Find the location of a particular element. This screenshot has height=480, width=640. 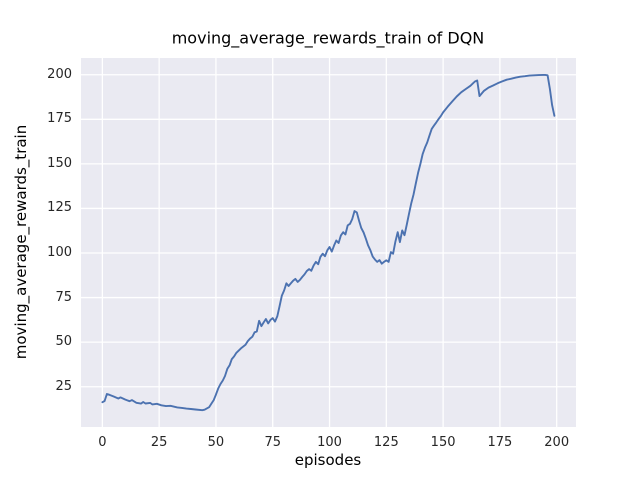

x-axis-label: episodes is located at coordinates (328, 460).